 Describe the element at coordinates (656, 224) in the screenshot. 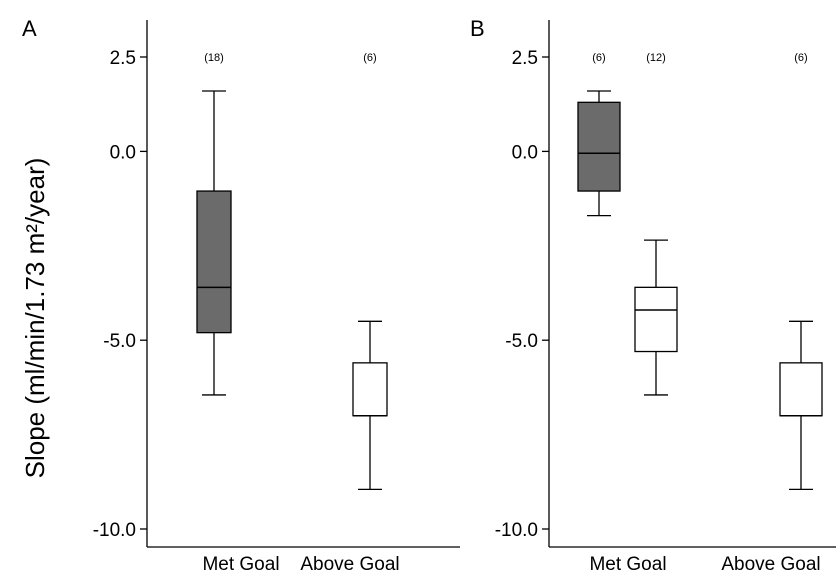

I see `box-plot: (12)` at that location.